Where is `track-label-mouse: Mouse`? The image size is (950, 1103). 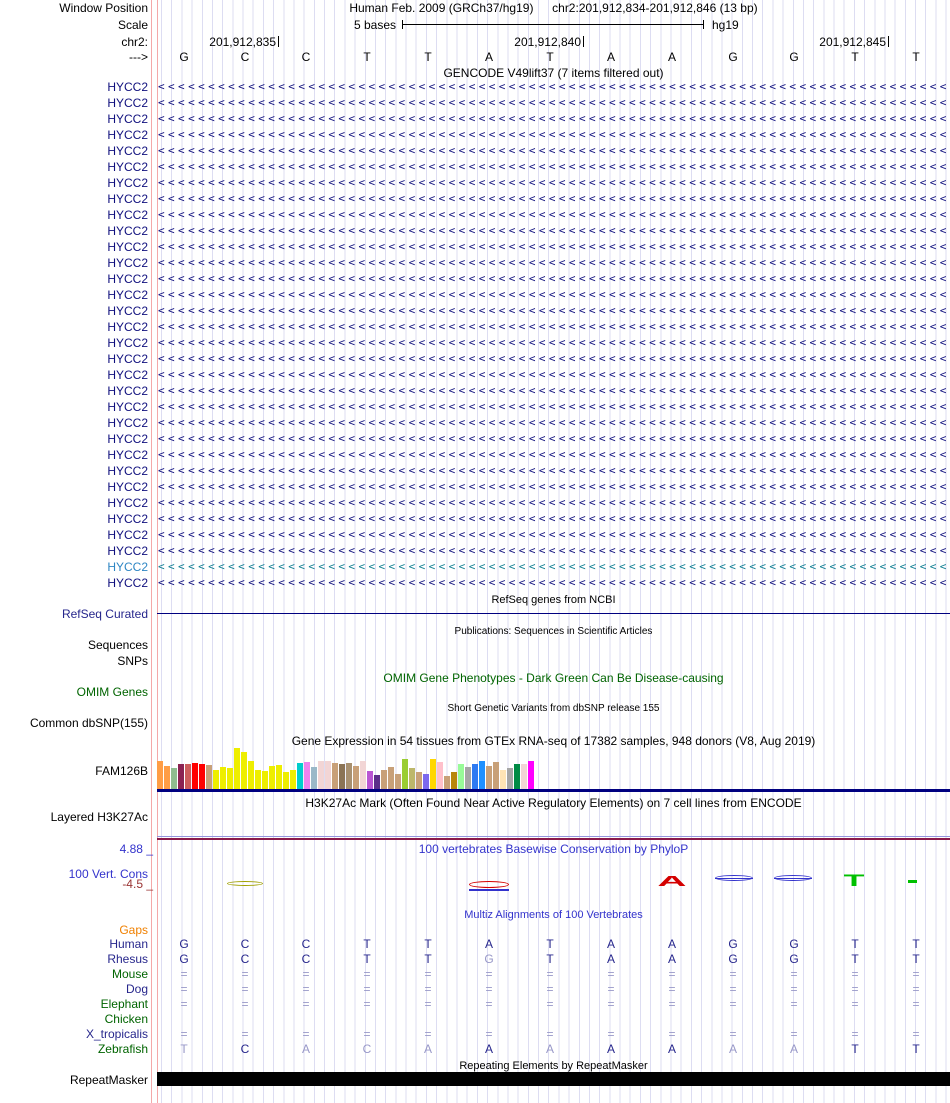 track-label-mouse: Mouse is located at coordinates (129, 974).